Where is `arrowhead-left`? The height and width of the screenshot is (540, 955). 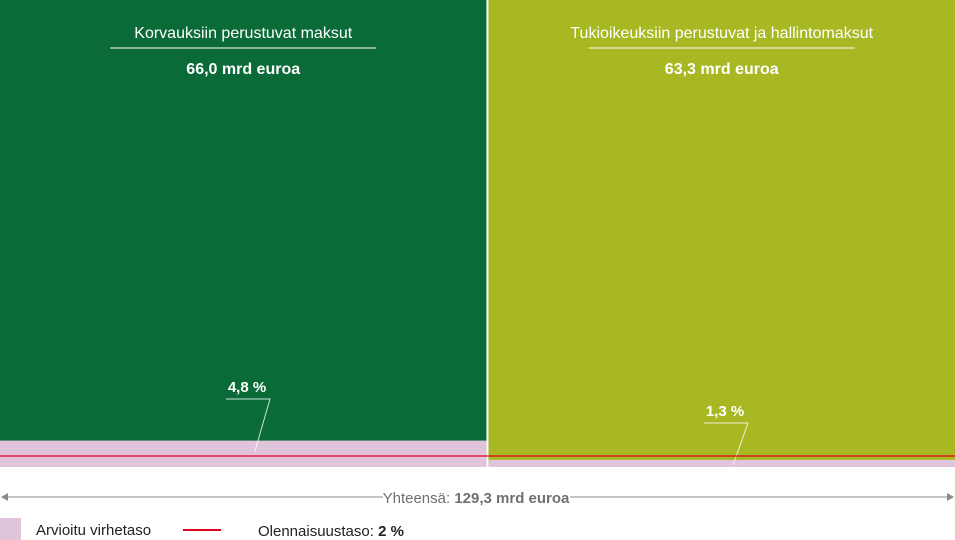
arrowhead-left is located at coordinates (4, 497).